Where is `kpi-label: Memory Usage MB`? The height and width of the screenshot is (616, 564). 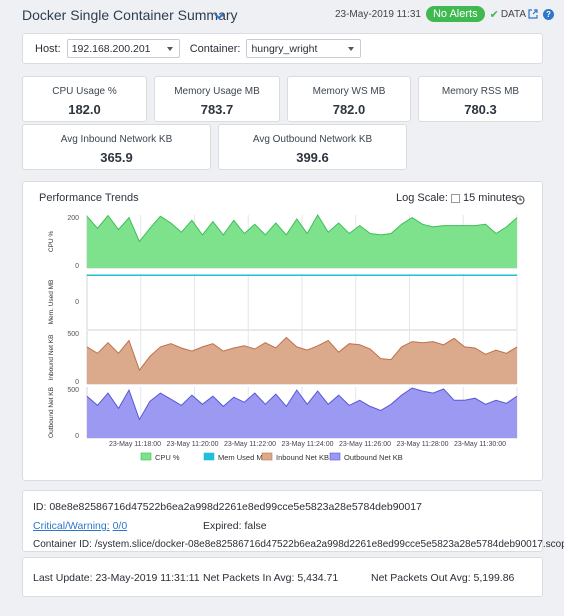 kpi-label: Memory Usage MB is located at coordinates (217, 91).